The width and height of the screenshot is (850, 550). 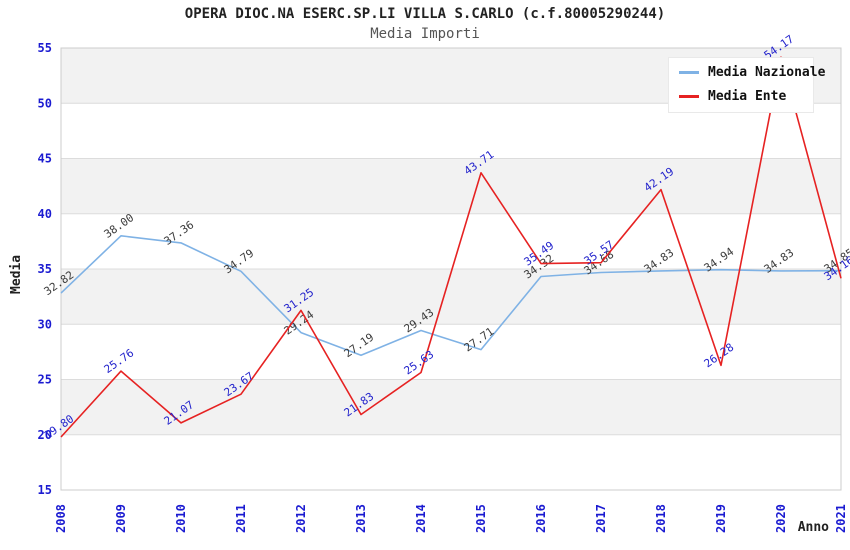 What do you see at coordinates (425, 34) in the screenshot?
I see `chart-subtitle: Media Importi` at bounding box center [425, 34].